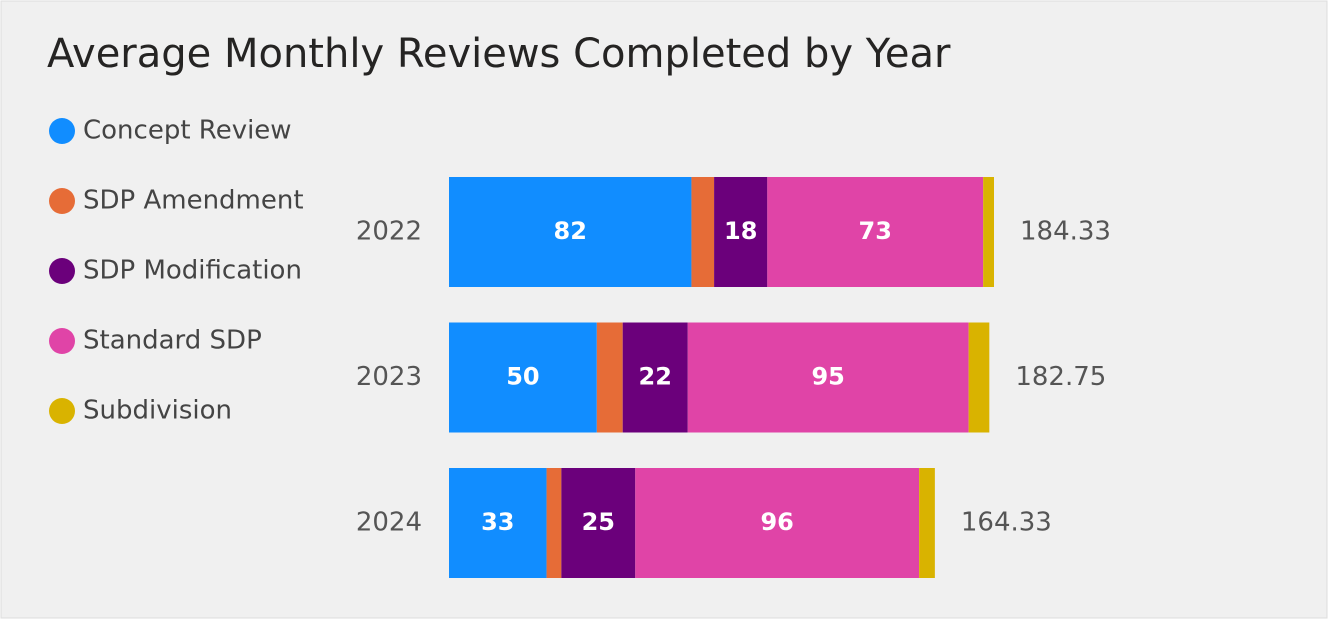  I want to click on legend-label: Subdivision, so click(157, 411).